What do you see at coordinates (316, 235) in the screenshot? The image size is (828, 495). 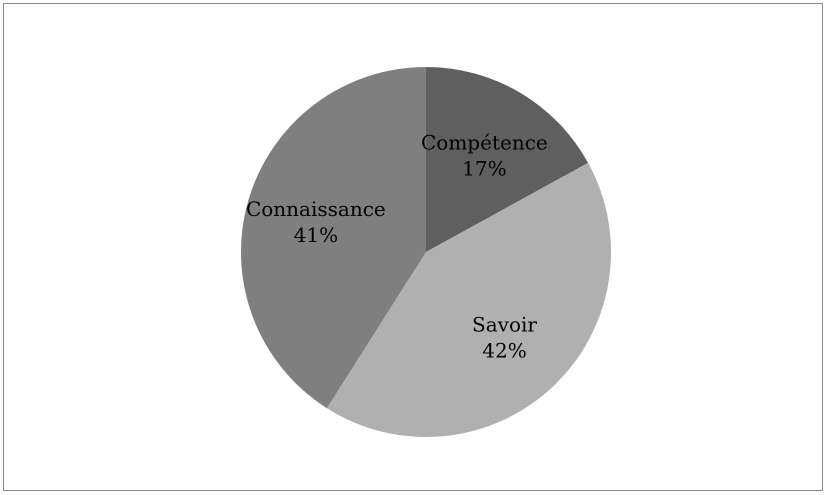 I see `slice-percent-connaissance: 41%` at bounding box center [316, 235].